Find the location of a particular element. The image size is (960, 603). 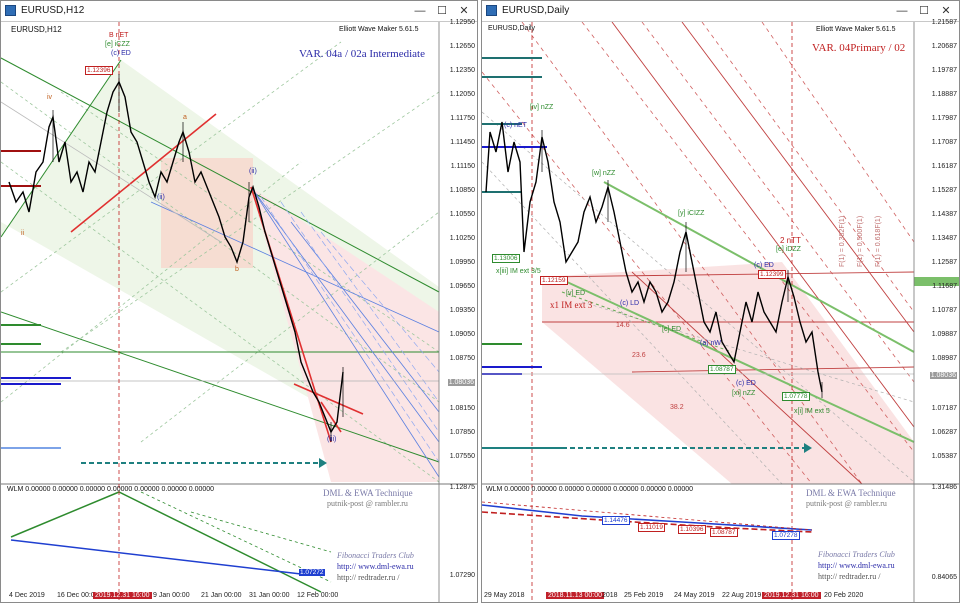

left-post-label: putnik-post @ rambler.ru is located at coordinates (367, 503).